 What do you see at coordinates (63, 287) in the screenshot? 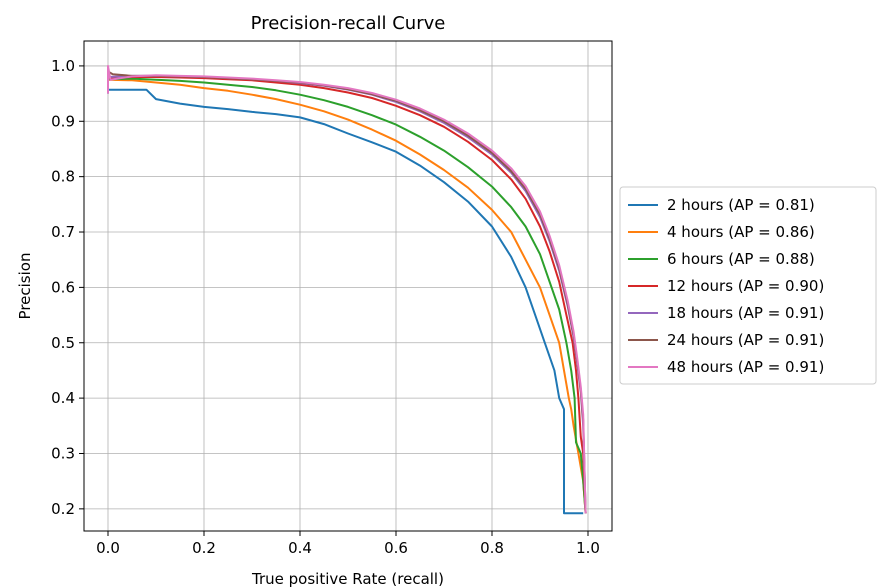
I see `y-tick-label: 0.6` at bounding box center [63, 287].